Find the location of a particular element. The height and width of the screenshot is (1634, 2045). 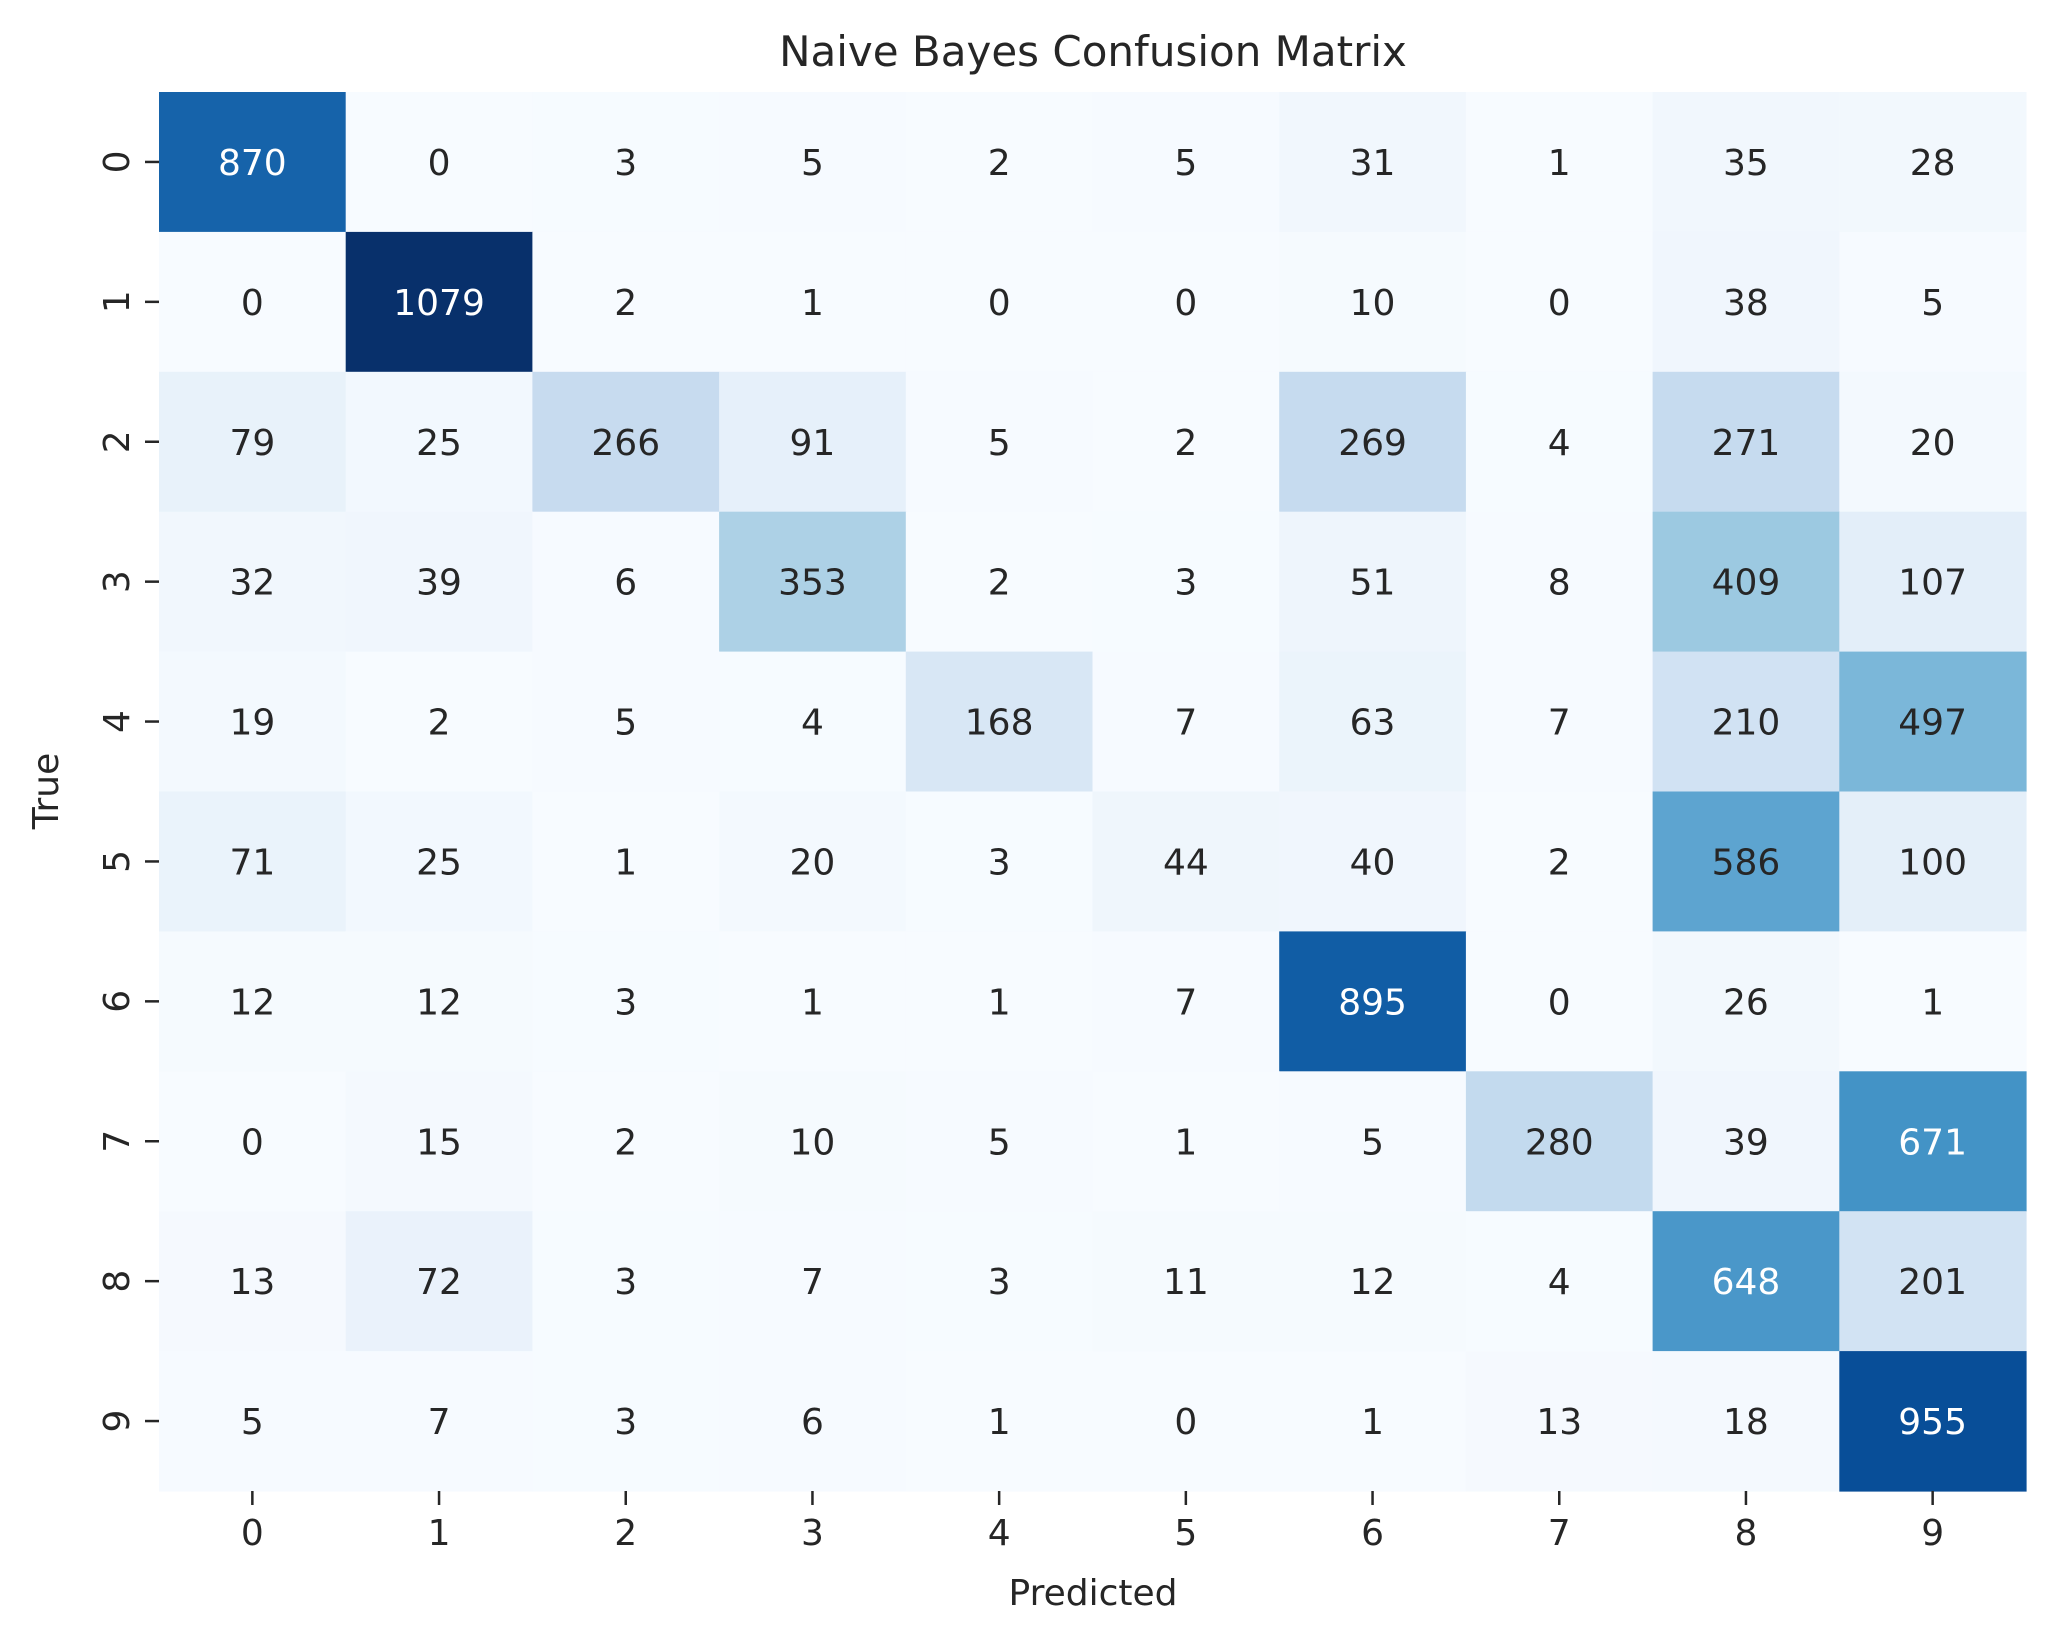

cell-value-label-2-4: 5 is located at coordinates (999, 443).